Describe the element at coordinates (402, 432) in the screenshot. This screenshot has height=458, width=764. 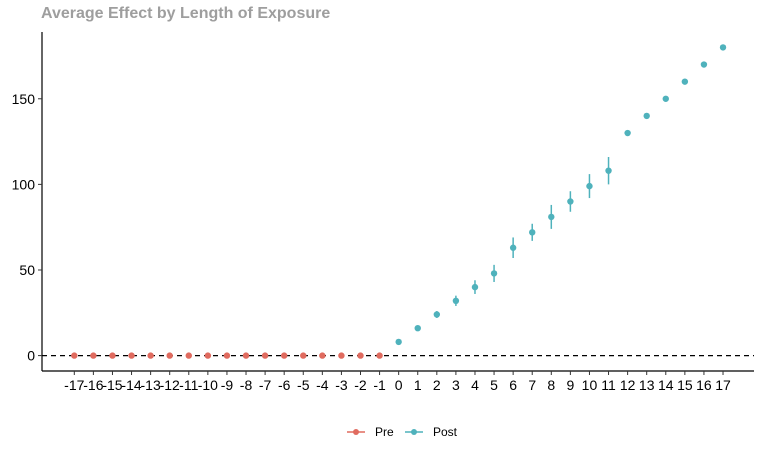
I see `legend: Pre Post` at that location.